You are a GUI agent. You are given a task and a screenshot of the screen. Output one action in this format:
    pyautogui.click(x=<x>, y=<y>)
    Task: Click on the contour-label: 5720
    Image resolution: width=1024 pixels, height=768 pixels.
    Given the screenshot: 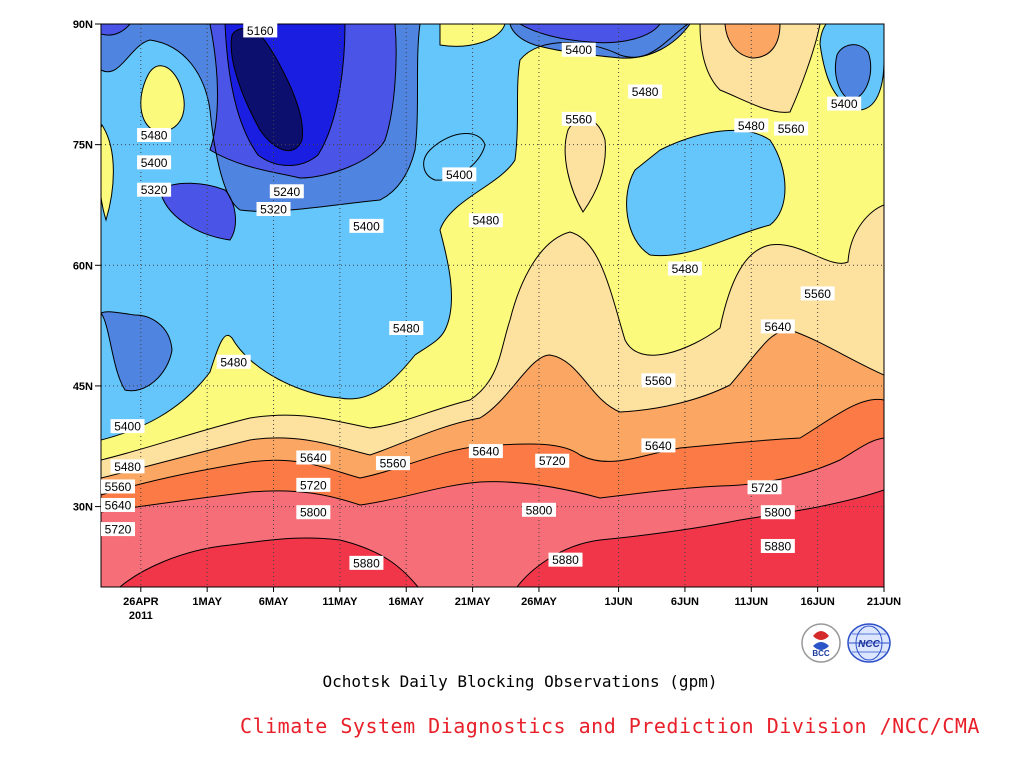 What is the action you would take?
    pyautogui.click(x=118, y=529)
    